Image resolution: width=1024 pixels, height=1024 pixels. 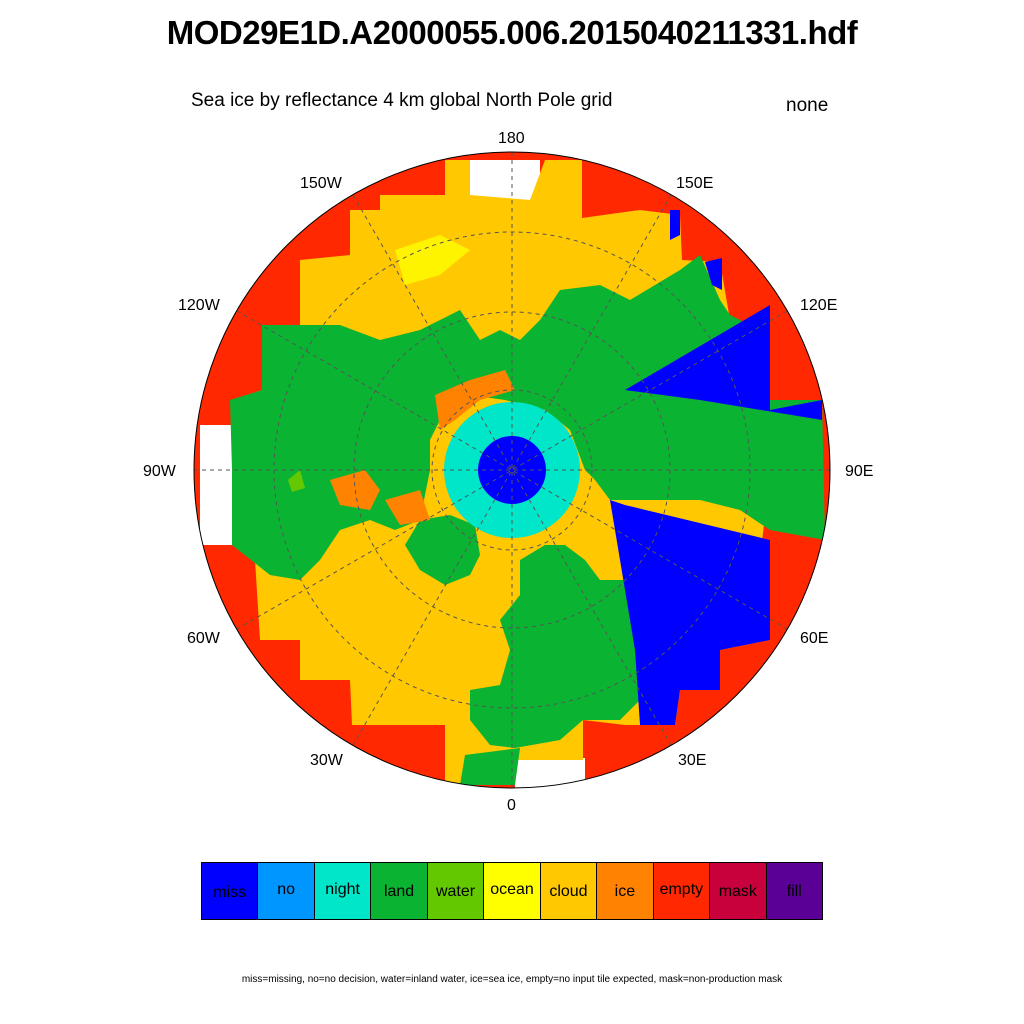 I want to click on legend-cell-water: water, so click(x=456, y=891).